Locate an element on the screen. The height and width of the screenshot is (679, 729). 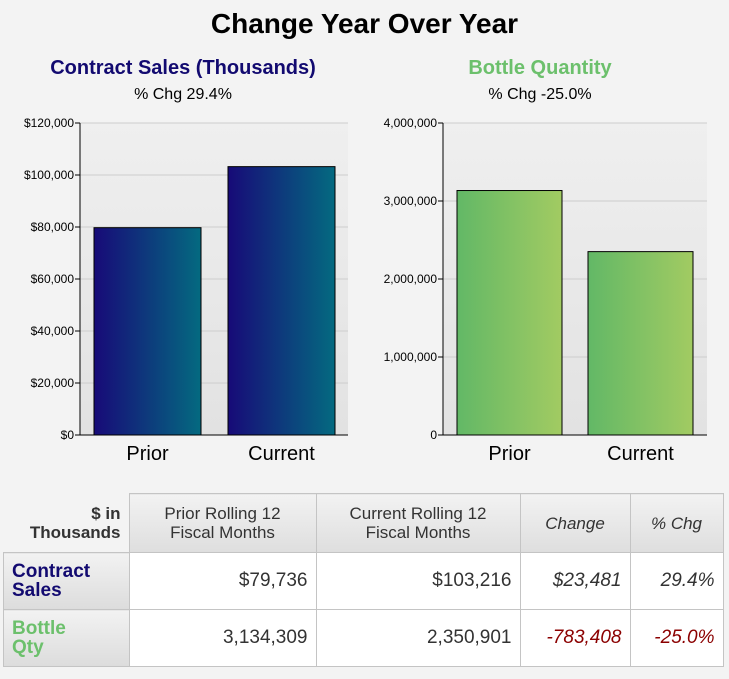
y-tick-label: $120,000 is located at coordinates (49, 123).